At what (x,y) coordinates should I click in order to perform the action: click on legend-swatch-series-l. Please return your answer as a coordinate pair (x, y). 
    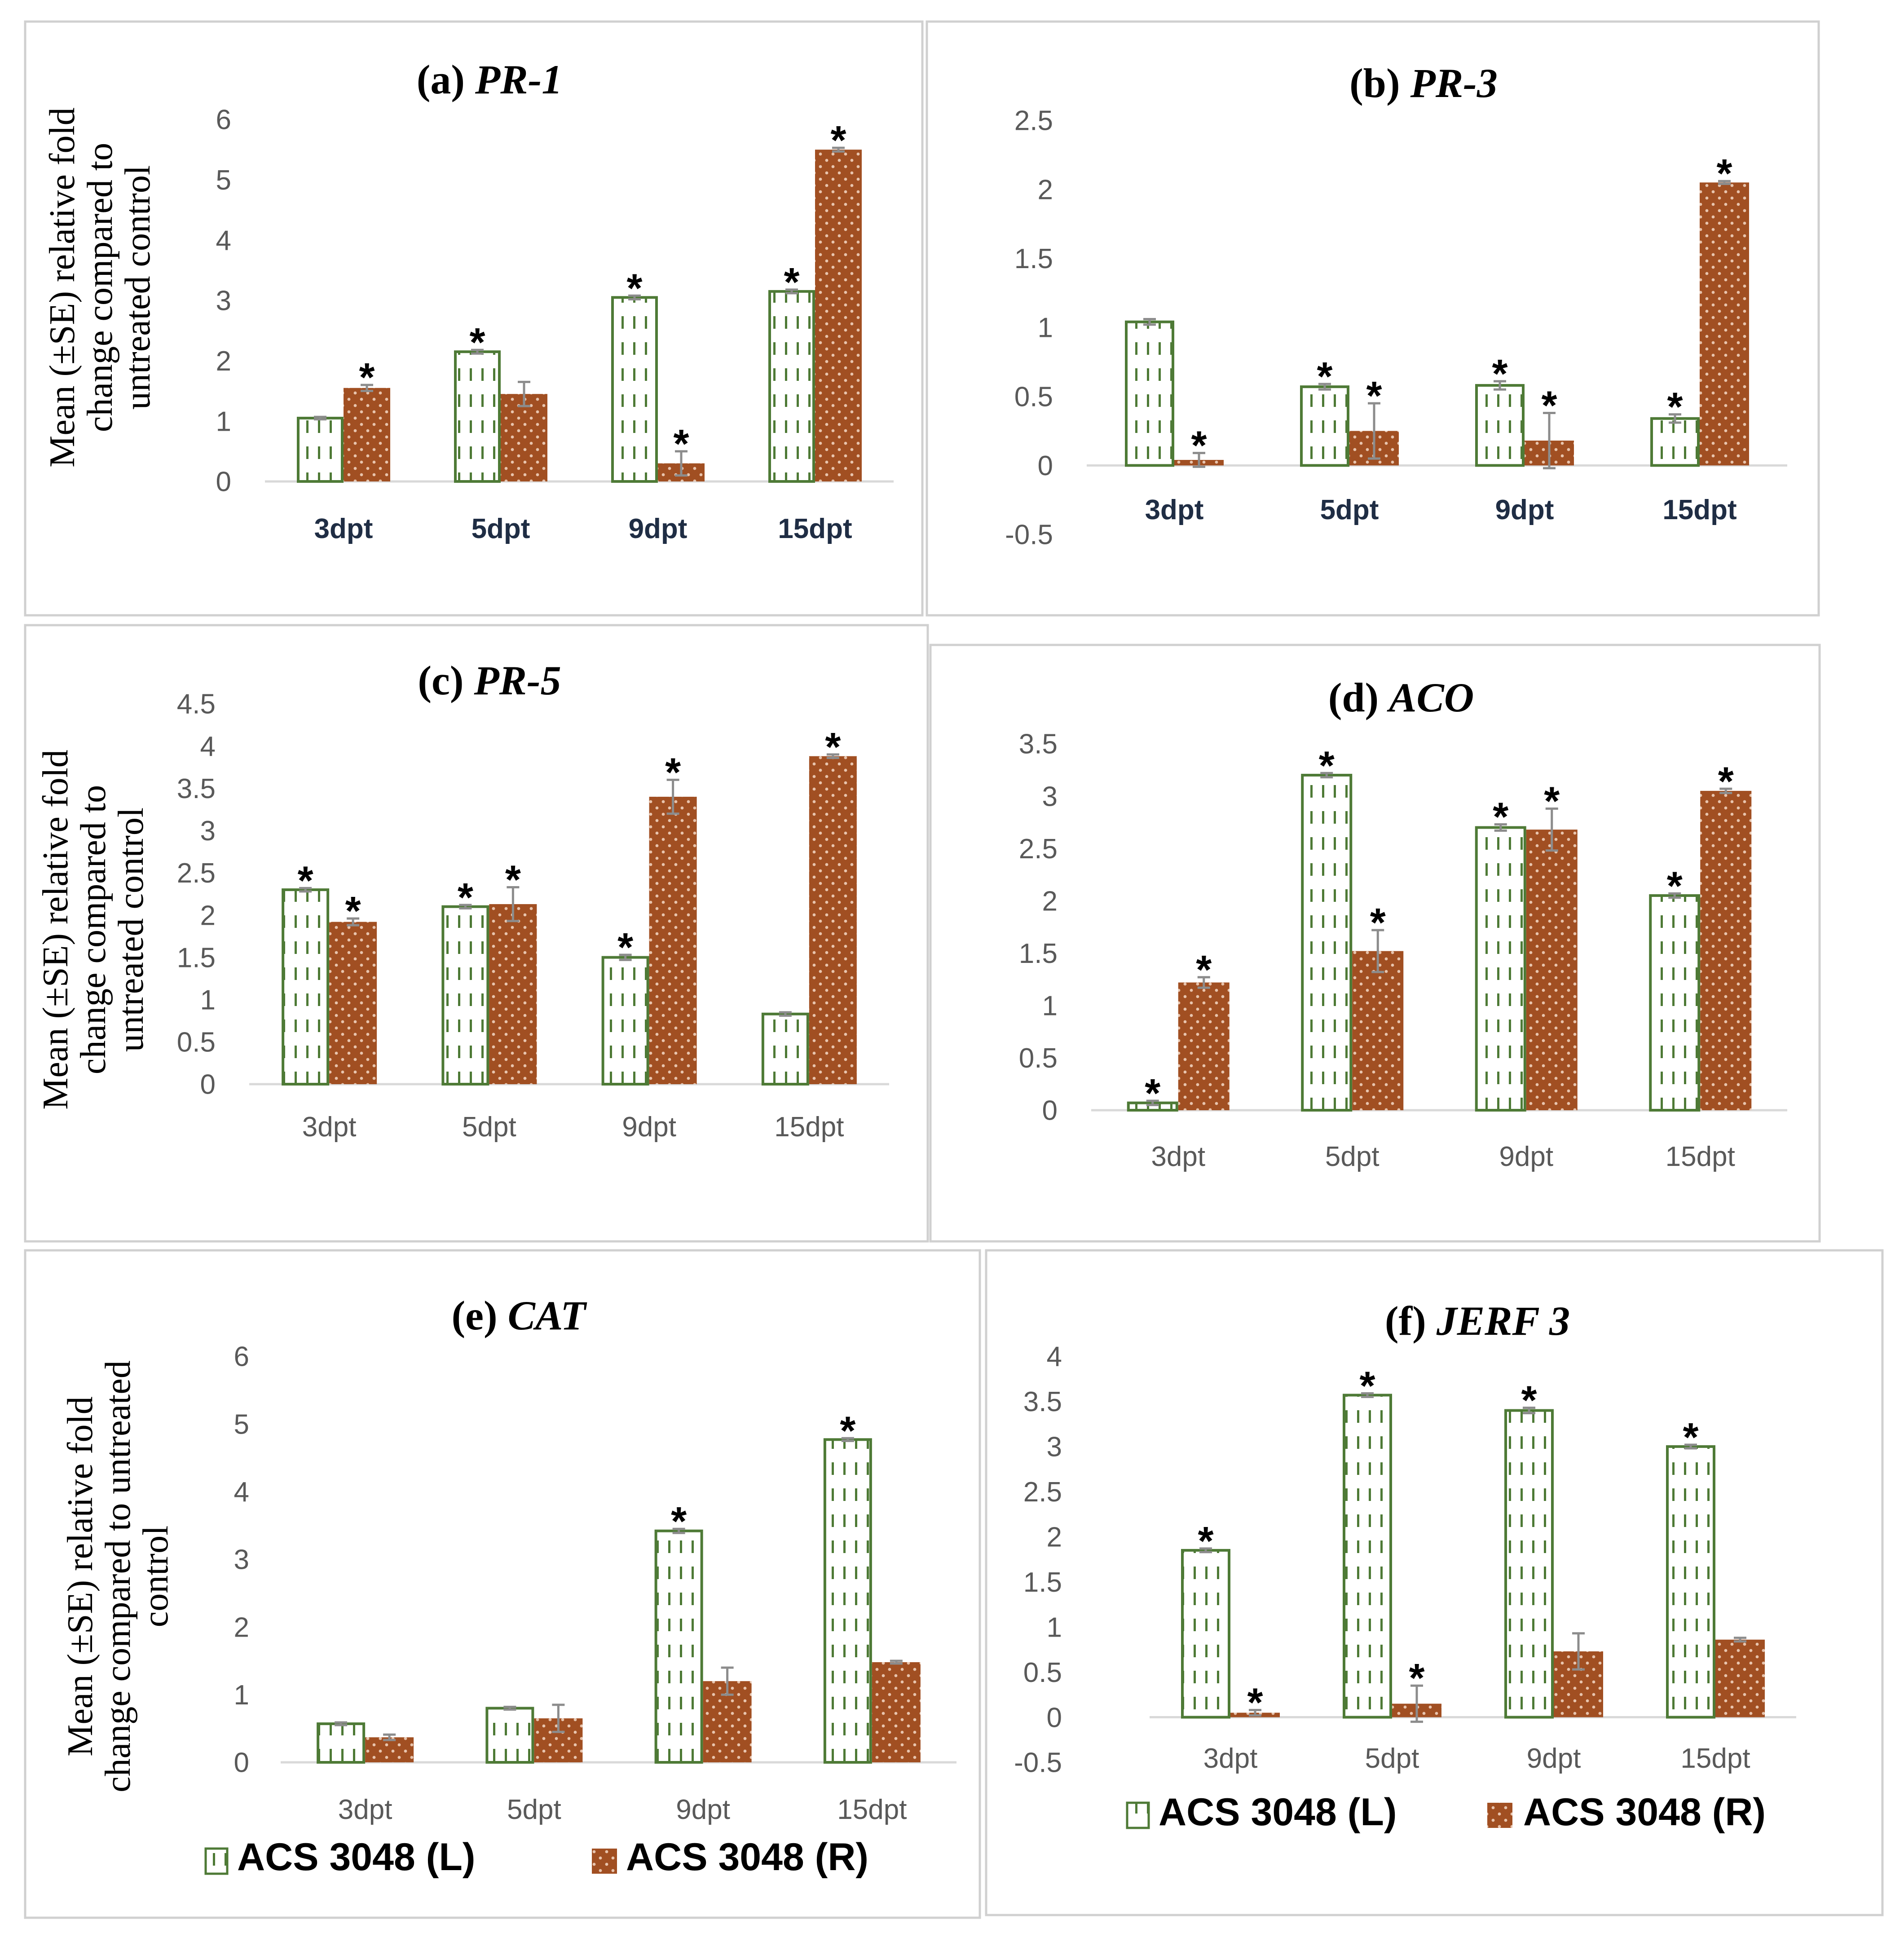
    Looking at the image, I should click on (216, 1861).